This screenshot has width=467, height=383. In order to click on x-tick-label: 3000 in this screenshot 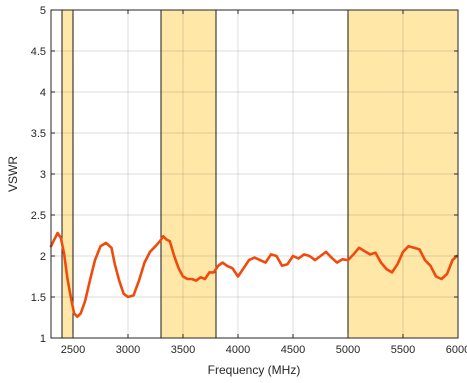, I will do `click(128, 350)`.